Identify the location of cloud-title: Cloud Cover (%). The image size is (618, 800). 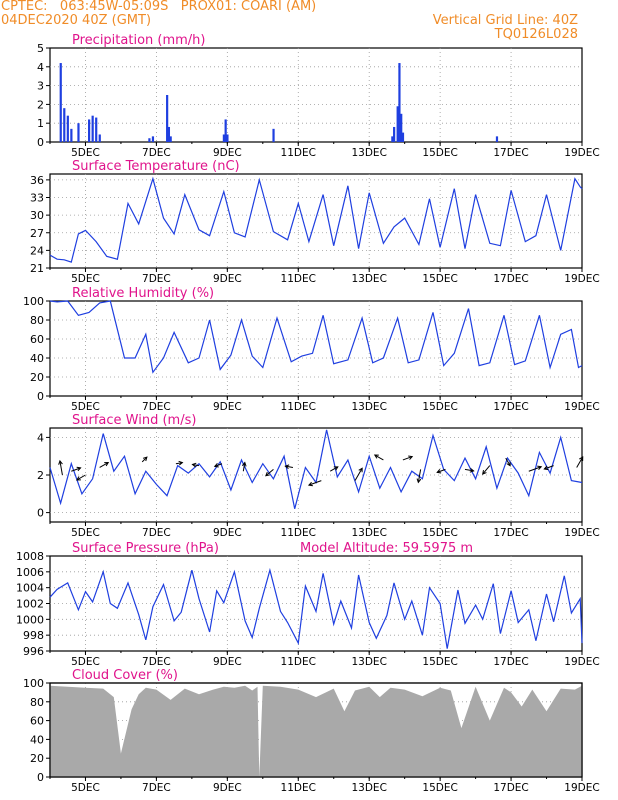
(125, 675).